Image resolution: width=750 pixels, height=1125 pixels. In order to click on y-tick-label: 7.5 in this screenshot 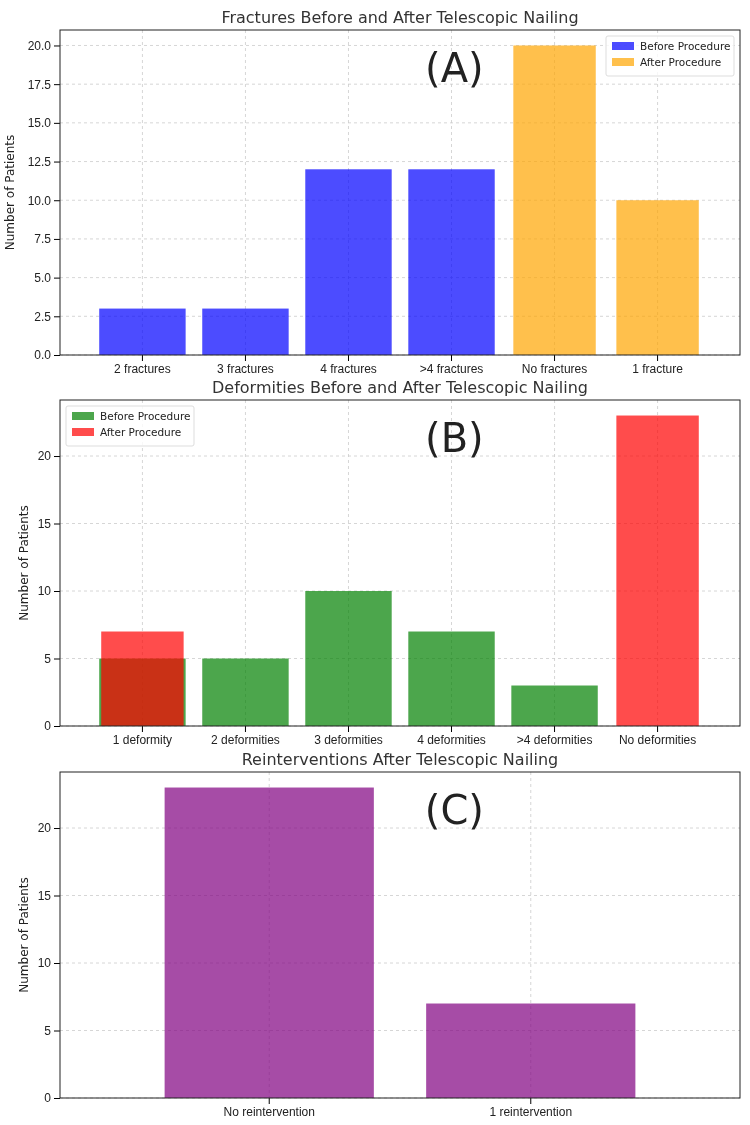, I will do `click(43, 239)`.